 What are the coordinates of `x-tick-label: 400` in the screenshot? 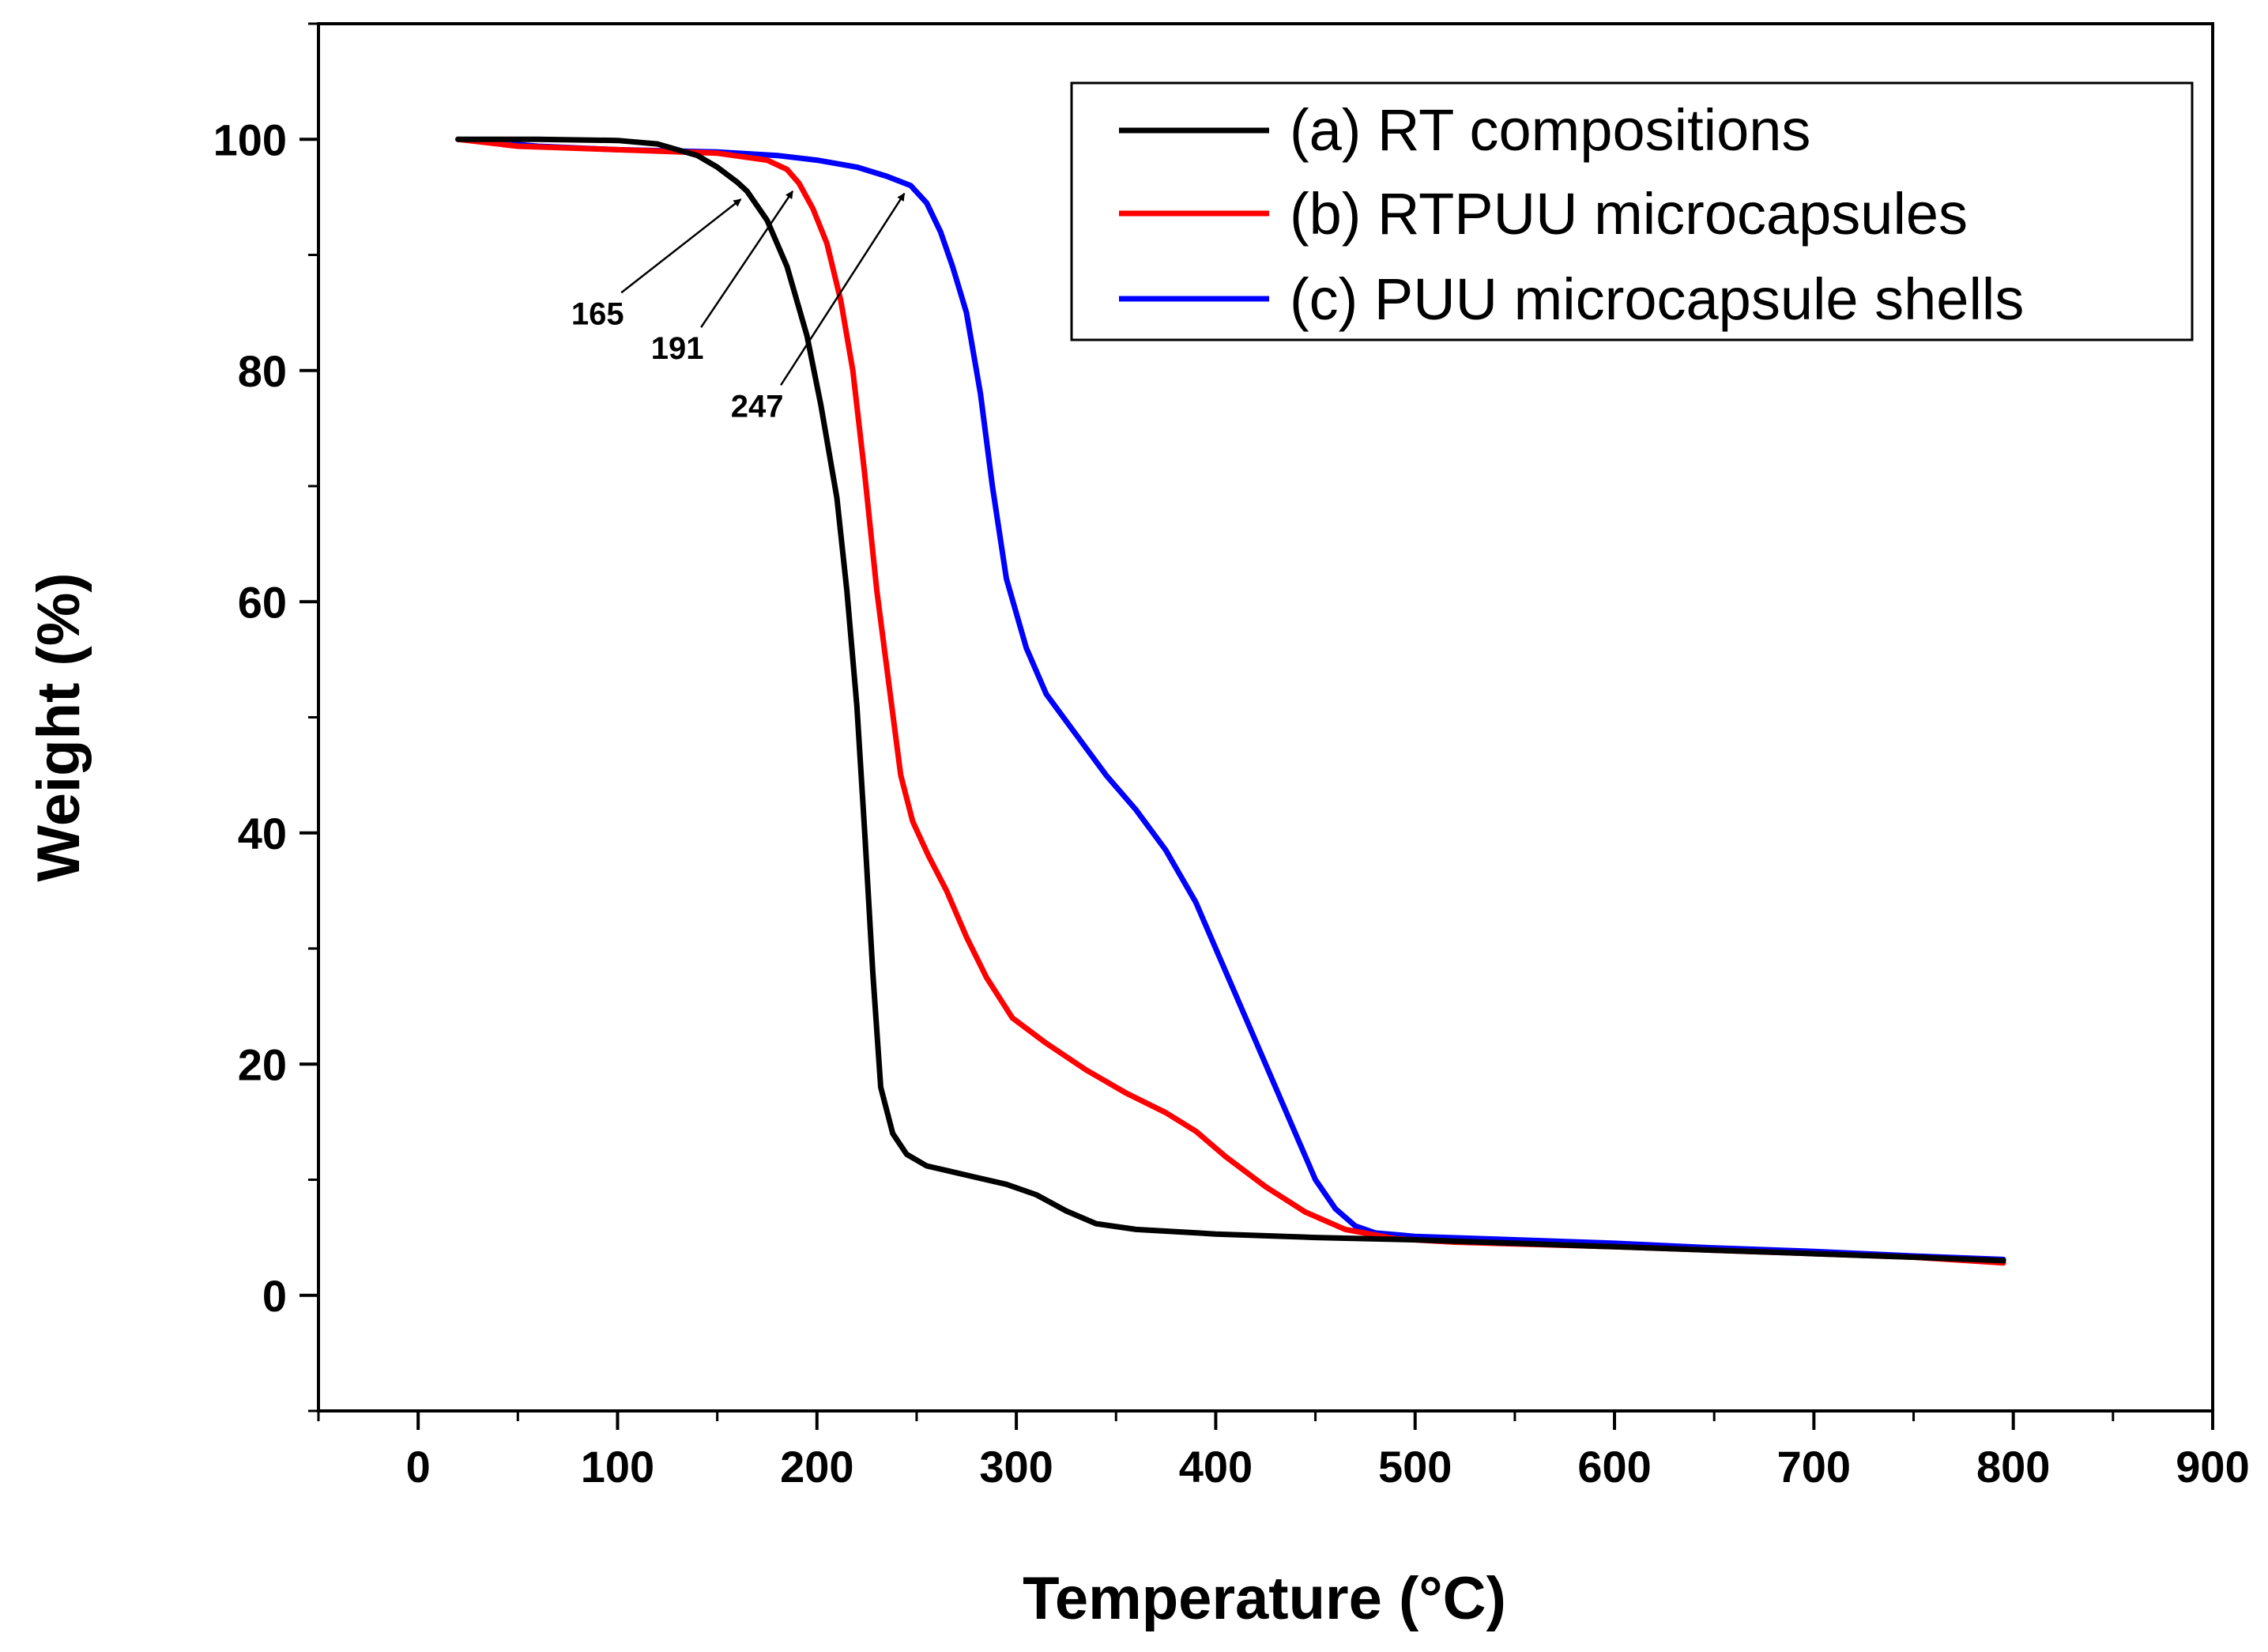 It's located at (1216, 1467).